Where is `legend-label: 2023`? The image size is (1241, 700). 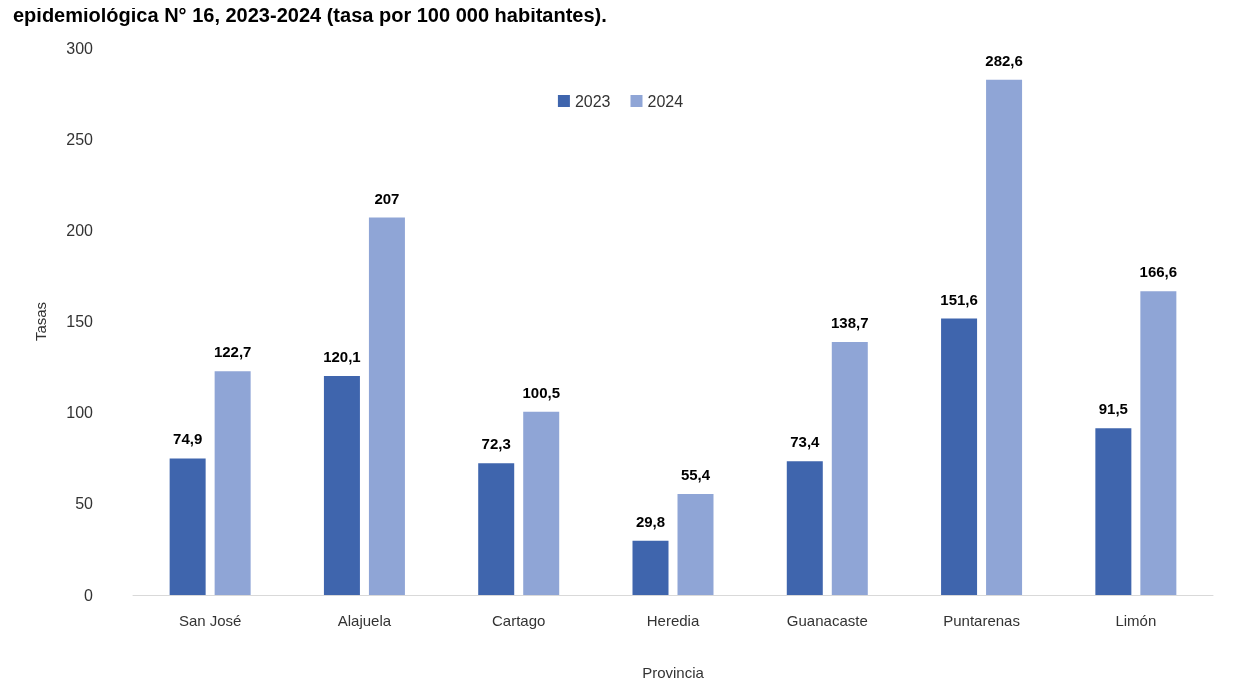
legend-label: 2023 is located at coordinates (592, 101).